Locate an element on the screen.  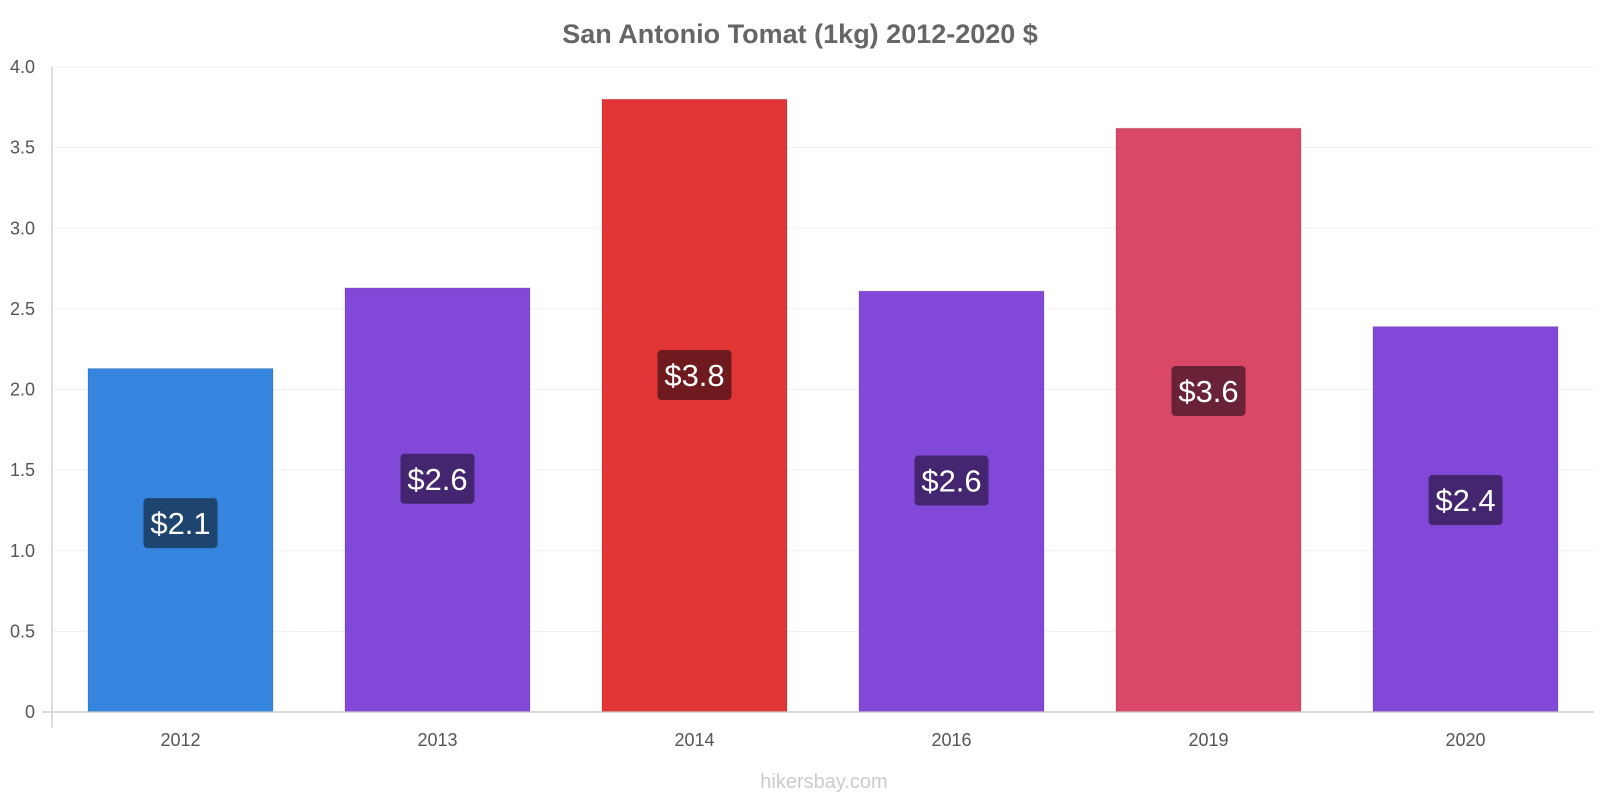
value-label: $2.1 is located at coordinates (180, 523).